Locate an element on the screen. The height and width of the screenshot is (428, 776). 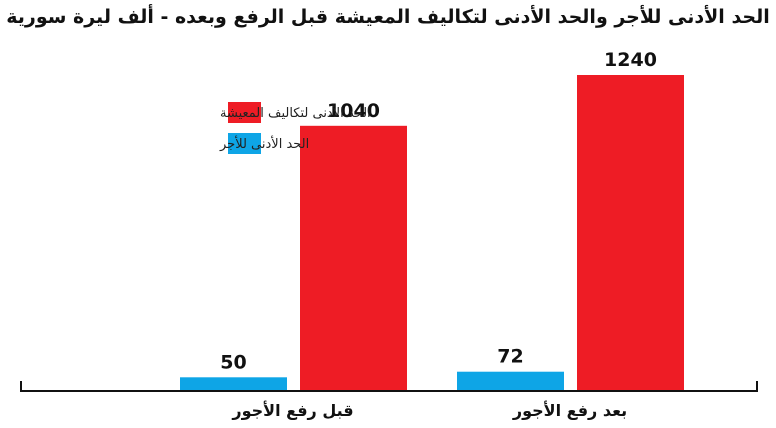
x-axis-line is located at coordinates (389, 386).